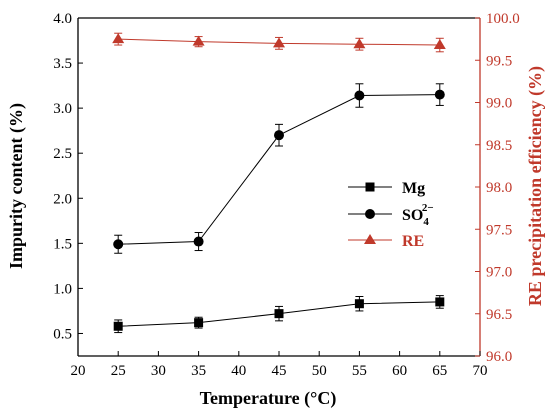  I want to click on x-tick-label: 20, so click(78, 371).